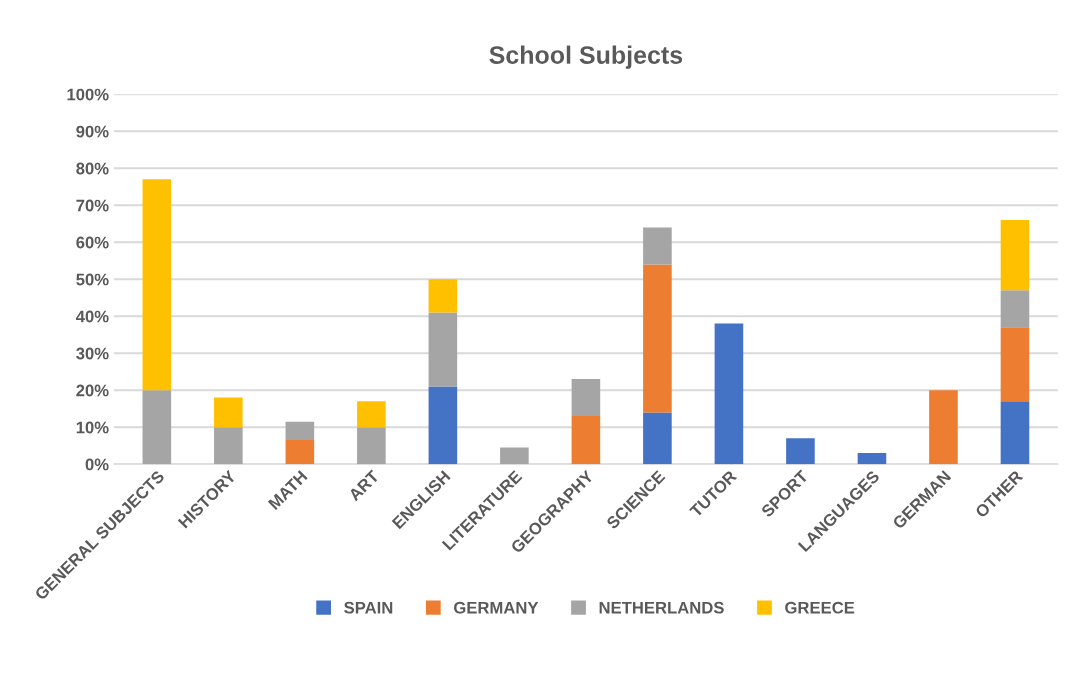 The image size is (1085, 698). I want to click on y-tick-label: 0%, so click(97, 464).